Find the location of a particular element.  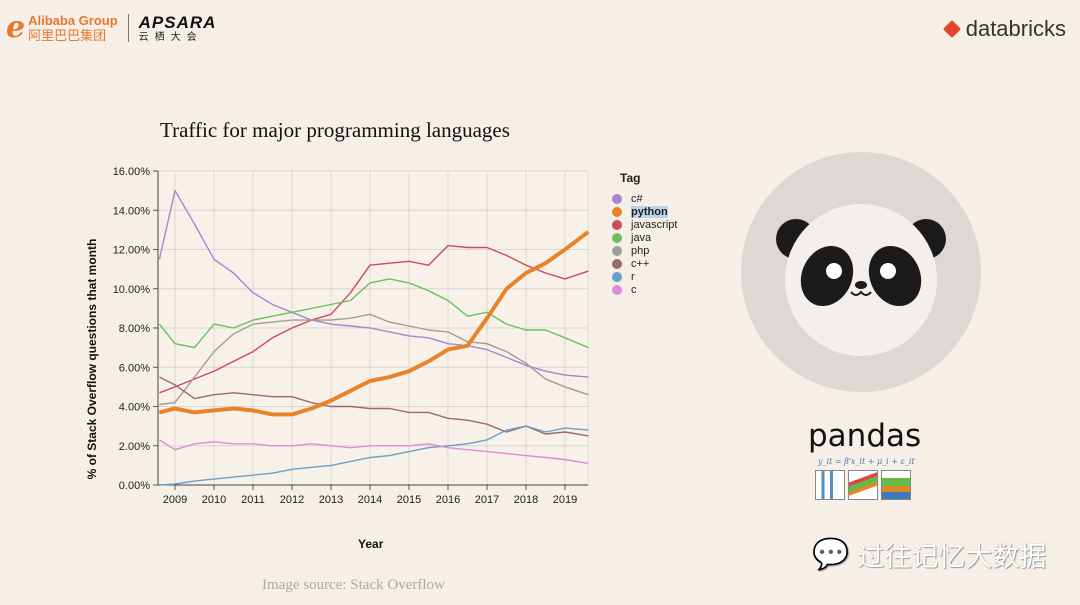

legend-label: r is located at coordinates (633, 276).